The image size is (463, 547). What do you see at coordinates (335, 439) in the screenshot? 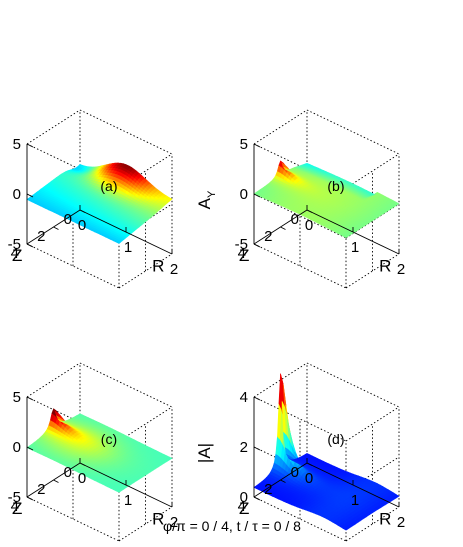
I see `panel-label: (d)` at bounding box center [335, 439].